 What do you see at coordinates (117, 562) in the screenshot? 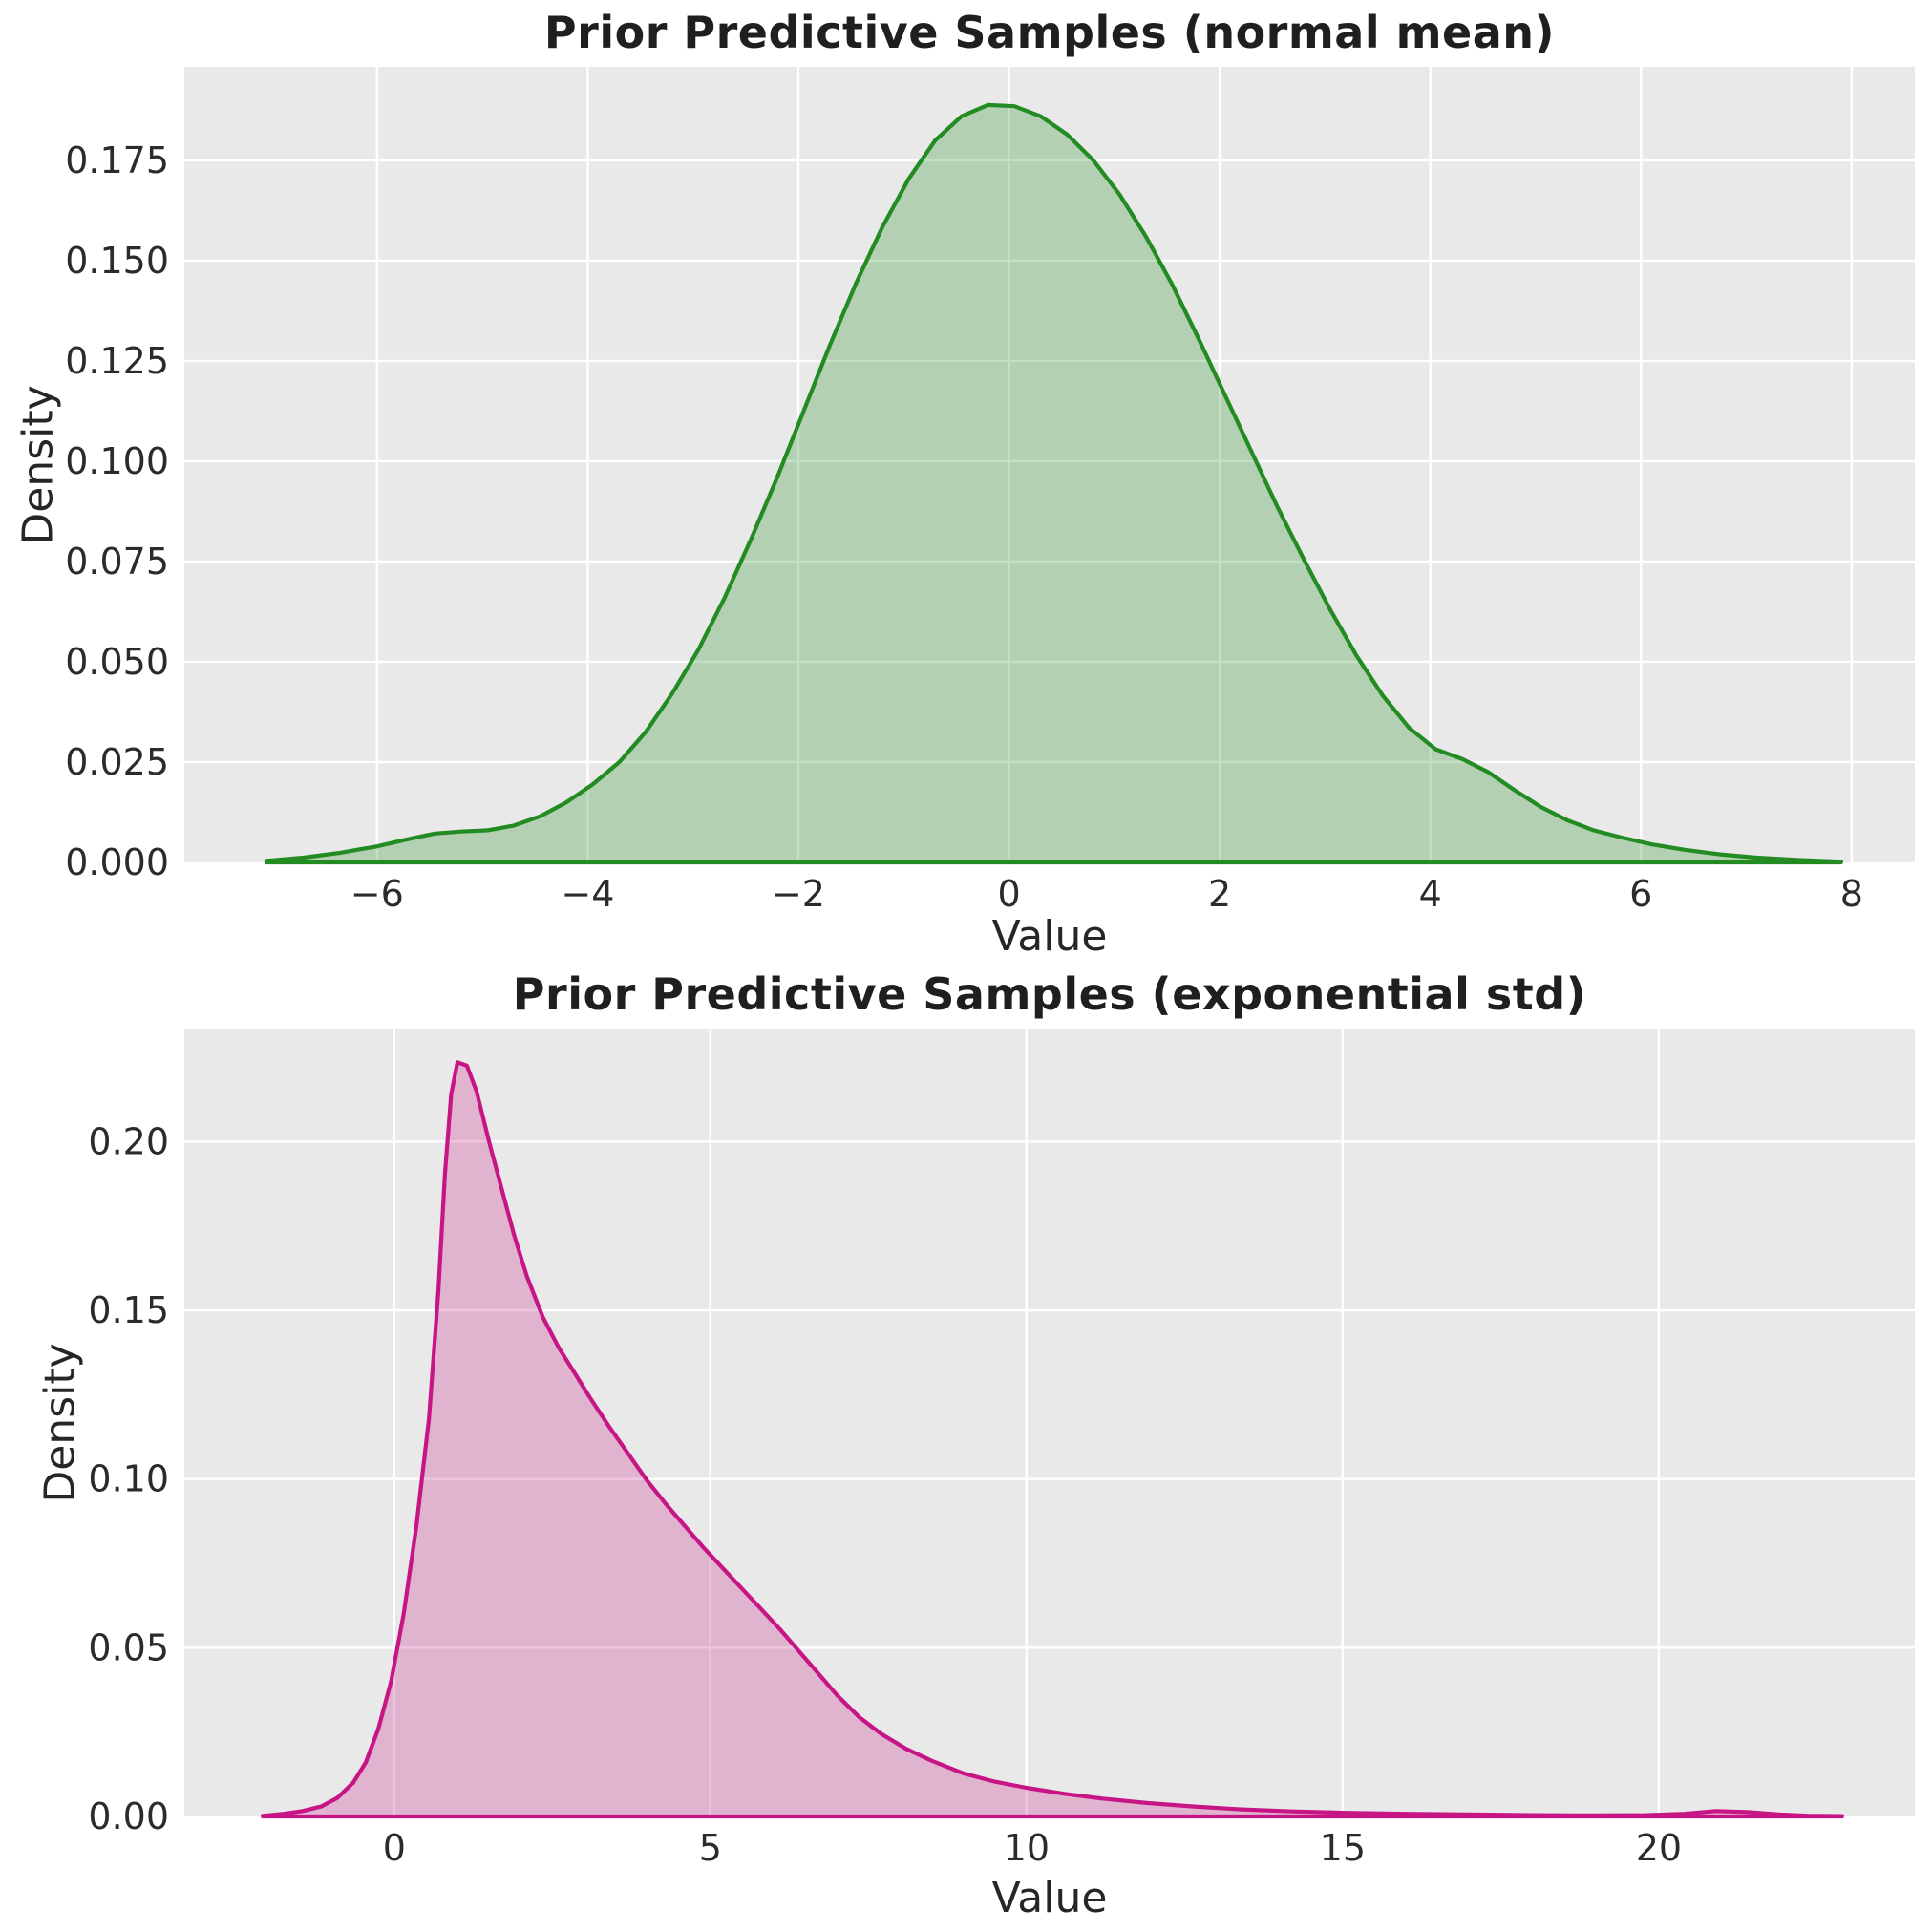
I see `y-tick-label: 0.075` at bounding box center [117, 562].